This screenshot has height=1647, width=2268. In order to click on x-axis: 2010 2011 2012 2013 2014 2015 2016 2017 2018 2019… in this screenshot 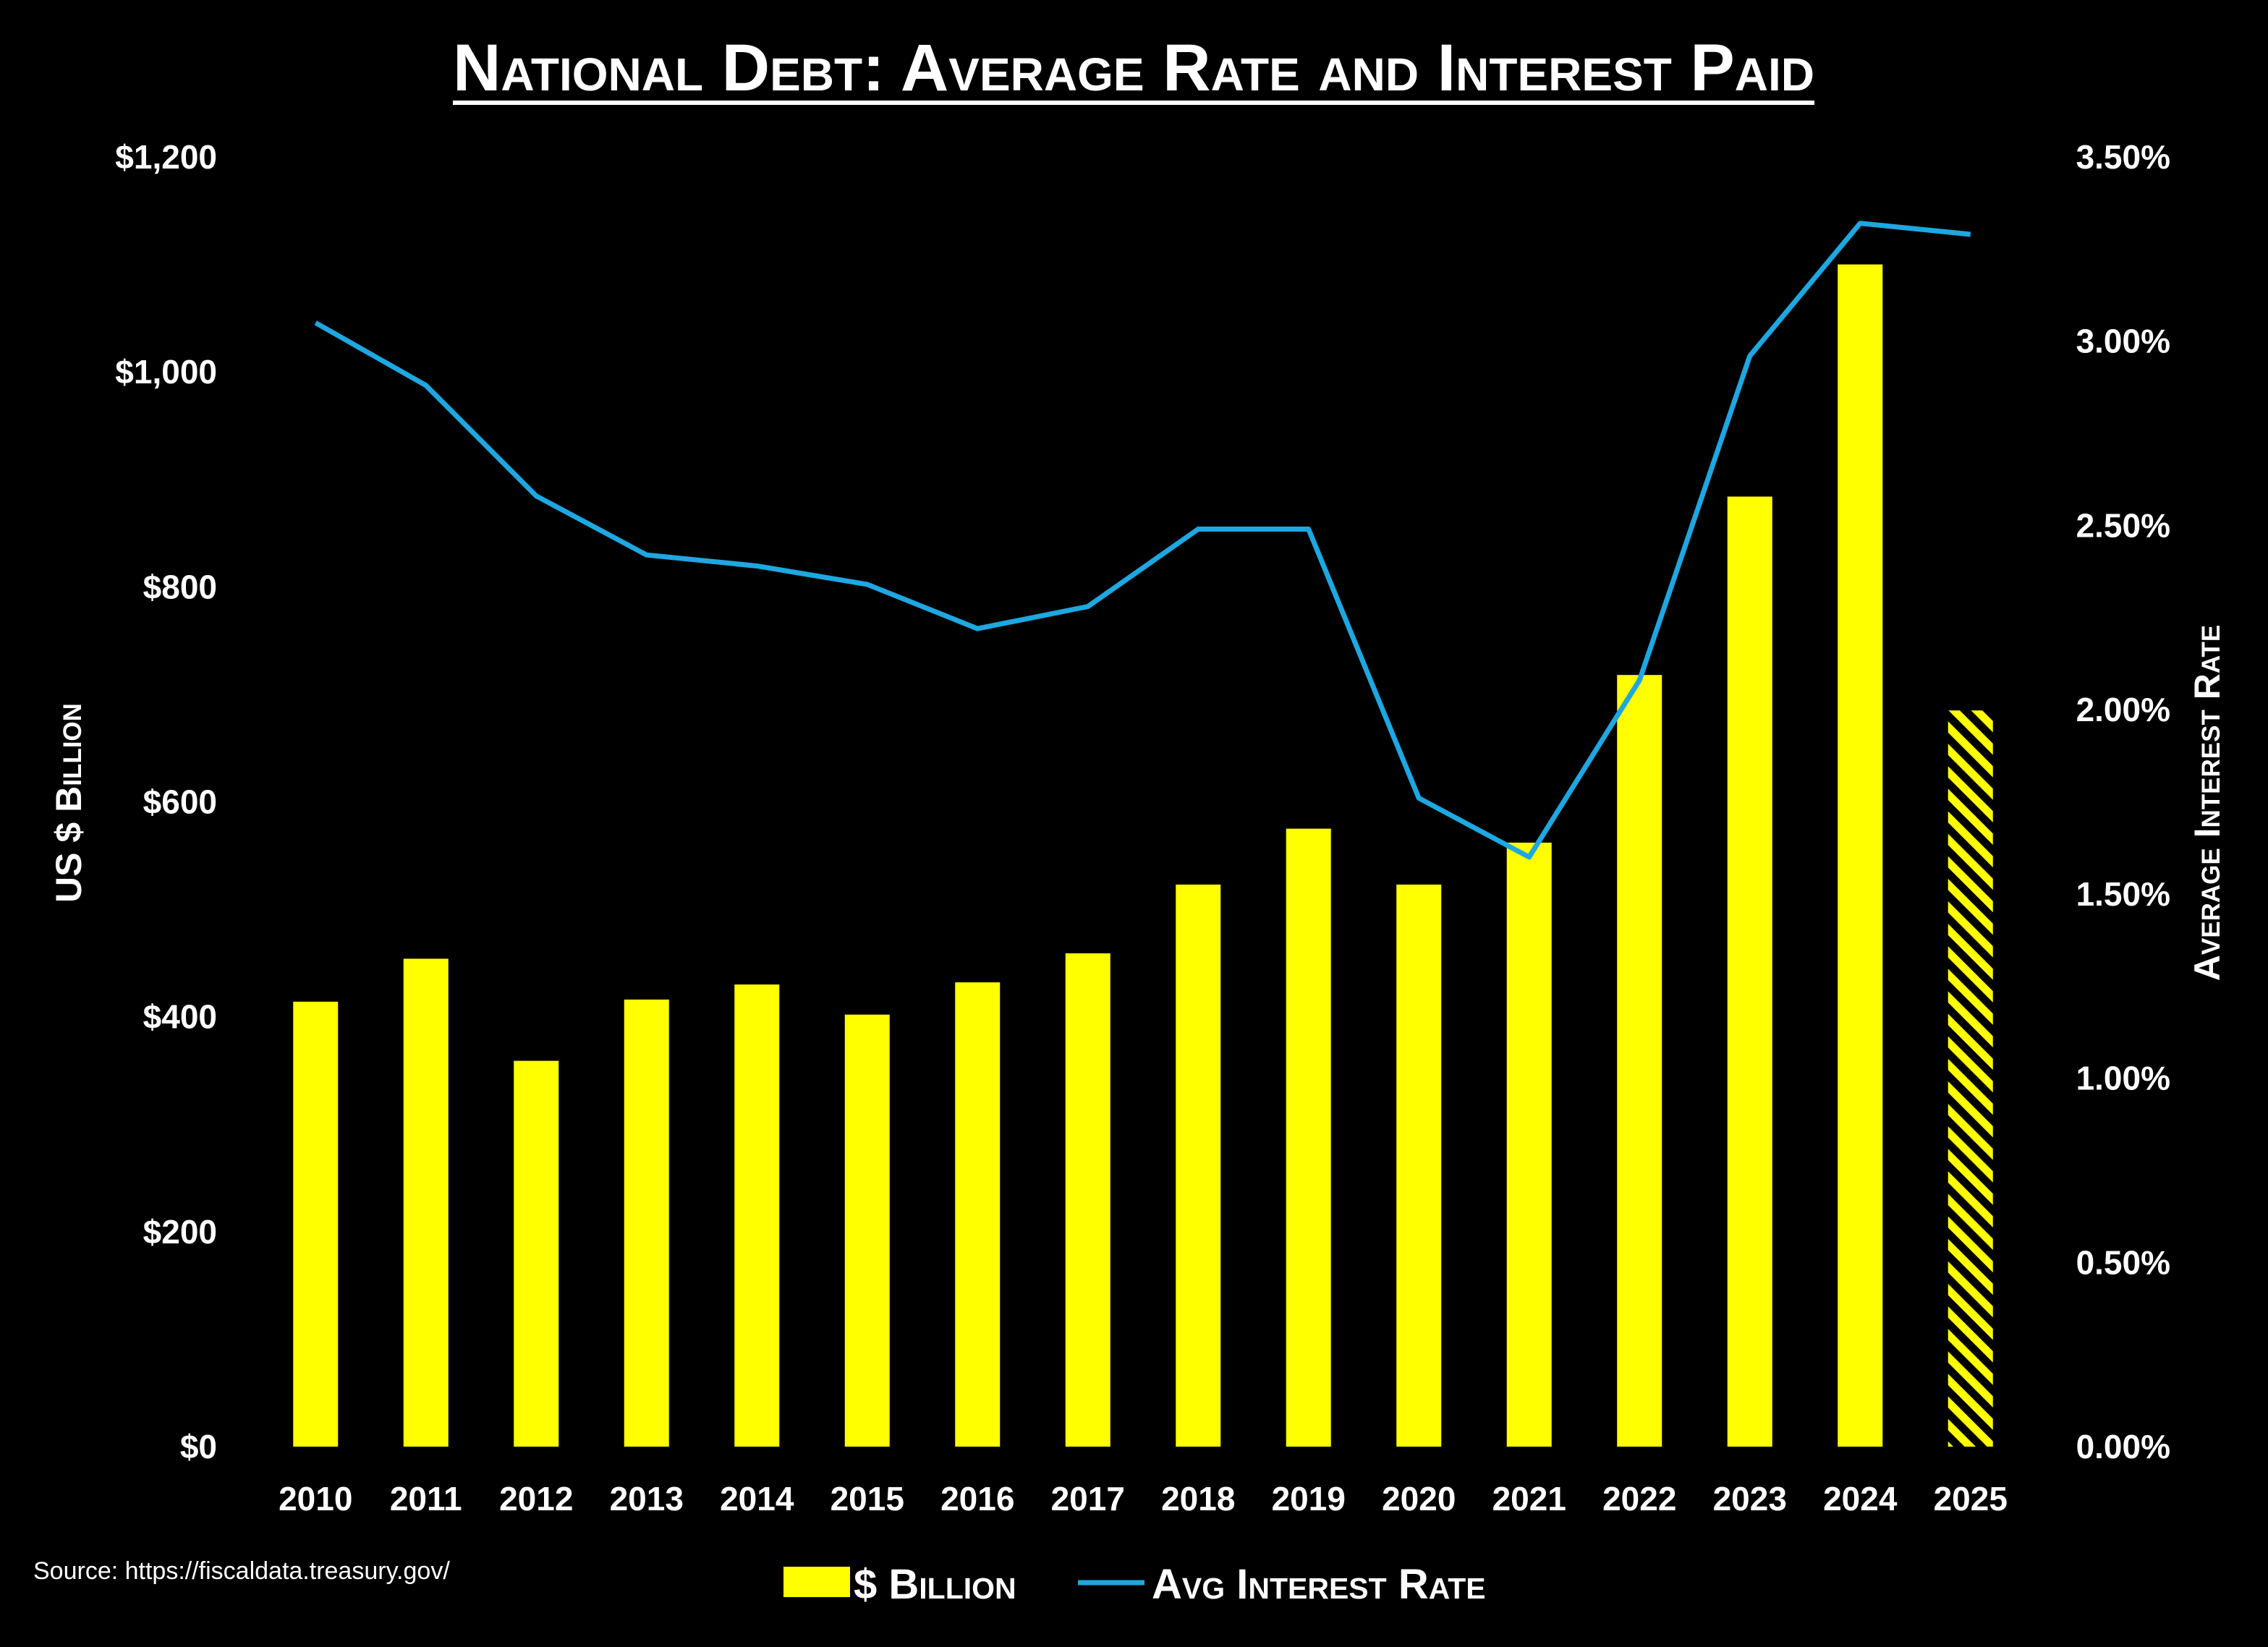, I will do `click(1143, 1499)`.